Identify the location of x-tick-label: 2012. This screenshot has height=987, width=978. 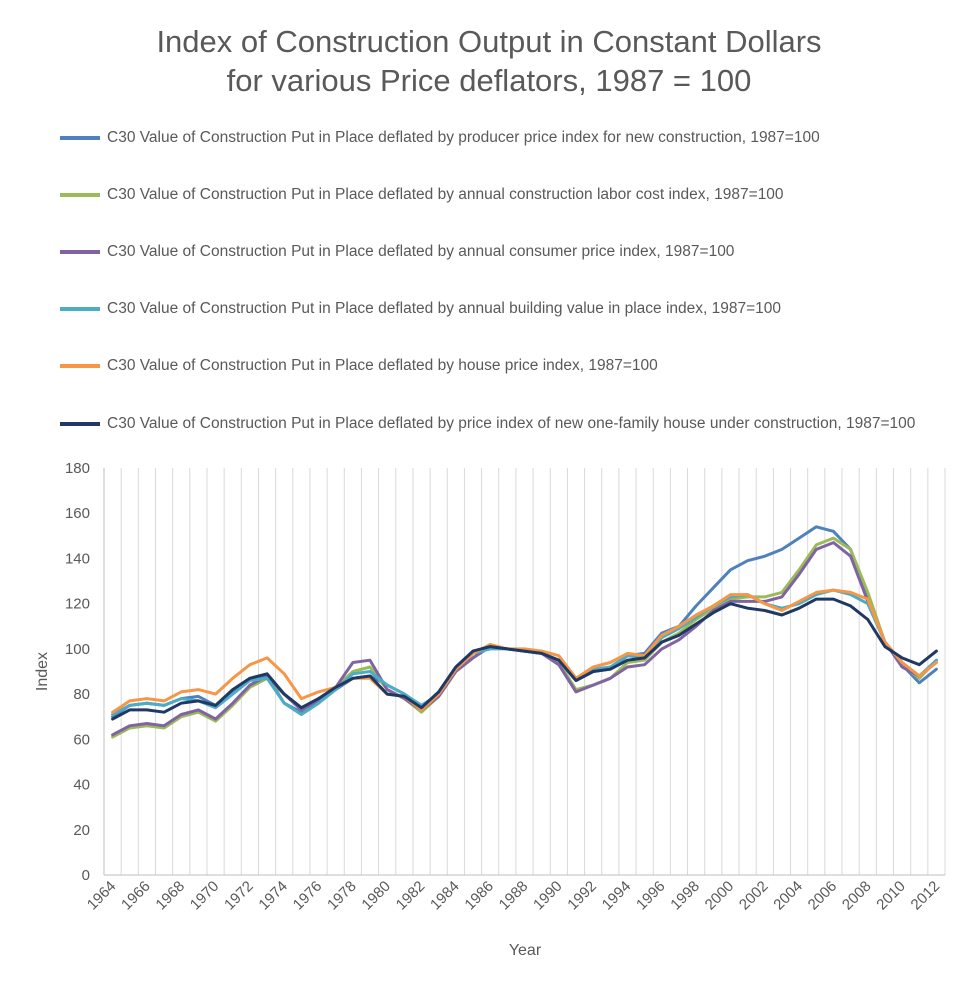
(926, 896).